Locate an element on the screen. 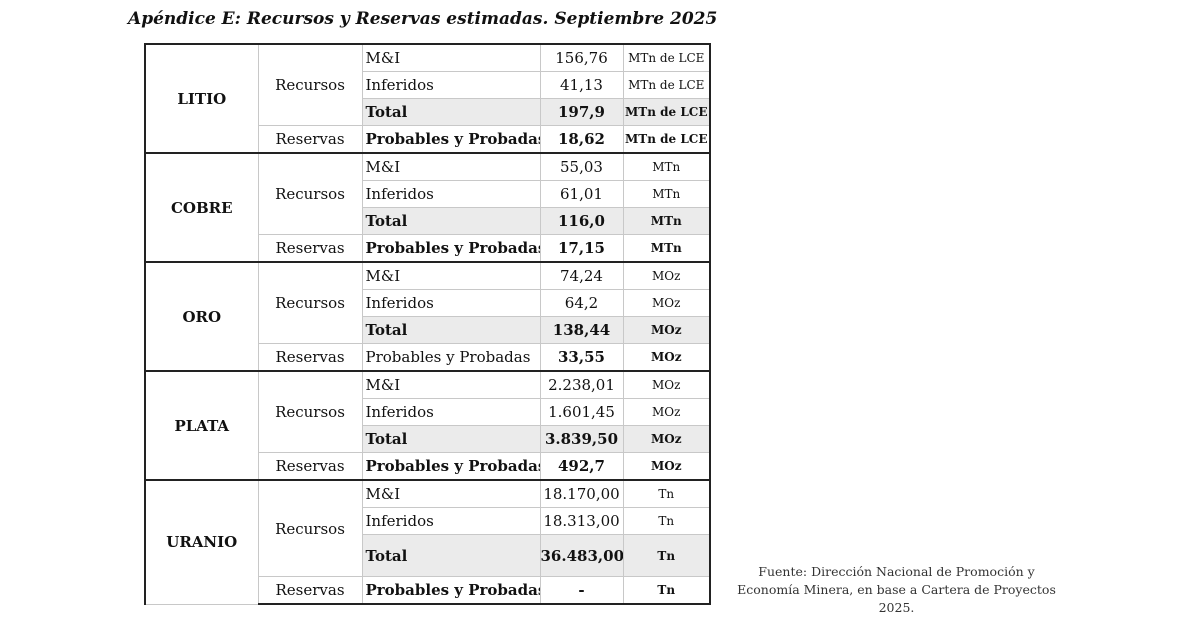  table-row: PLATA Recursos M&I 2.238,01 MOz is located at coordinates (427, 425).